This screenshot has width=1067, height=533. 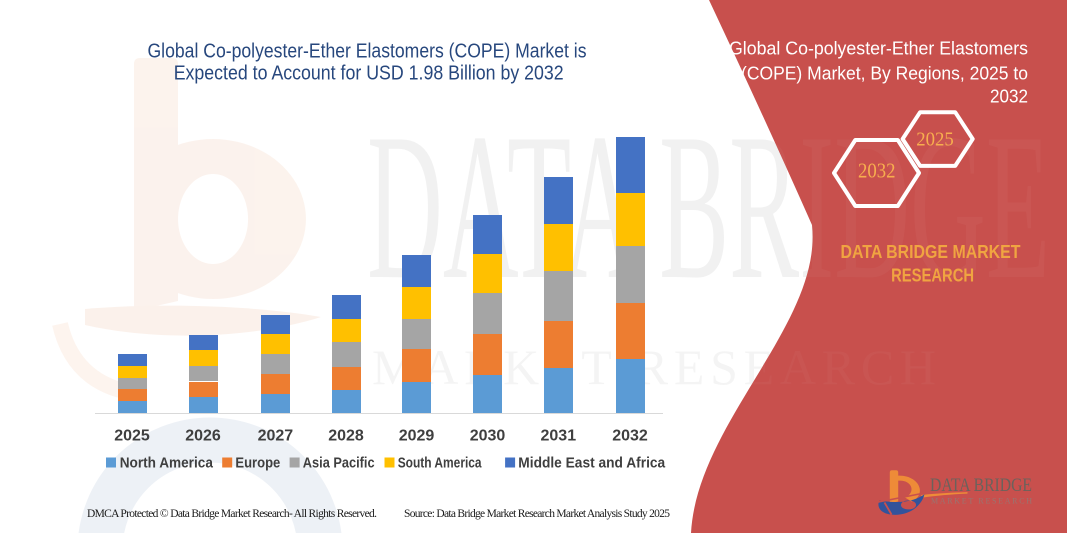 I want to click on svg-text: Asia Pacific, so click(x=339, y=463).